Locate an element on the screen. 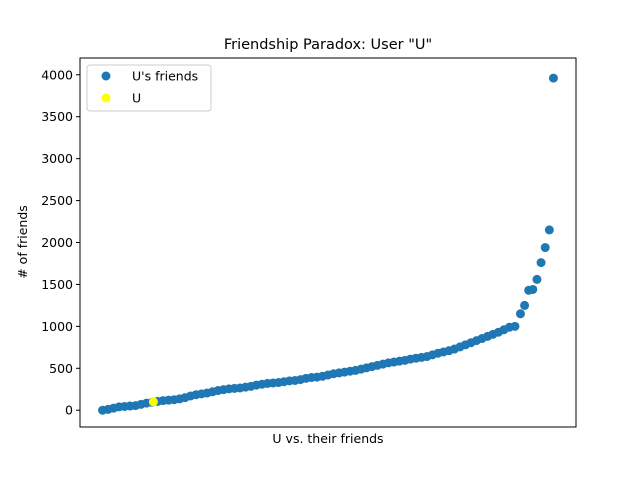 The width and height of the screenshot is (640, 480). legend: U's friends U is located at coordinates (149, 88).